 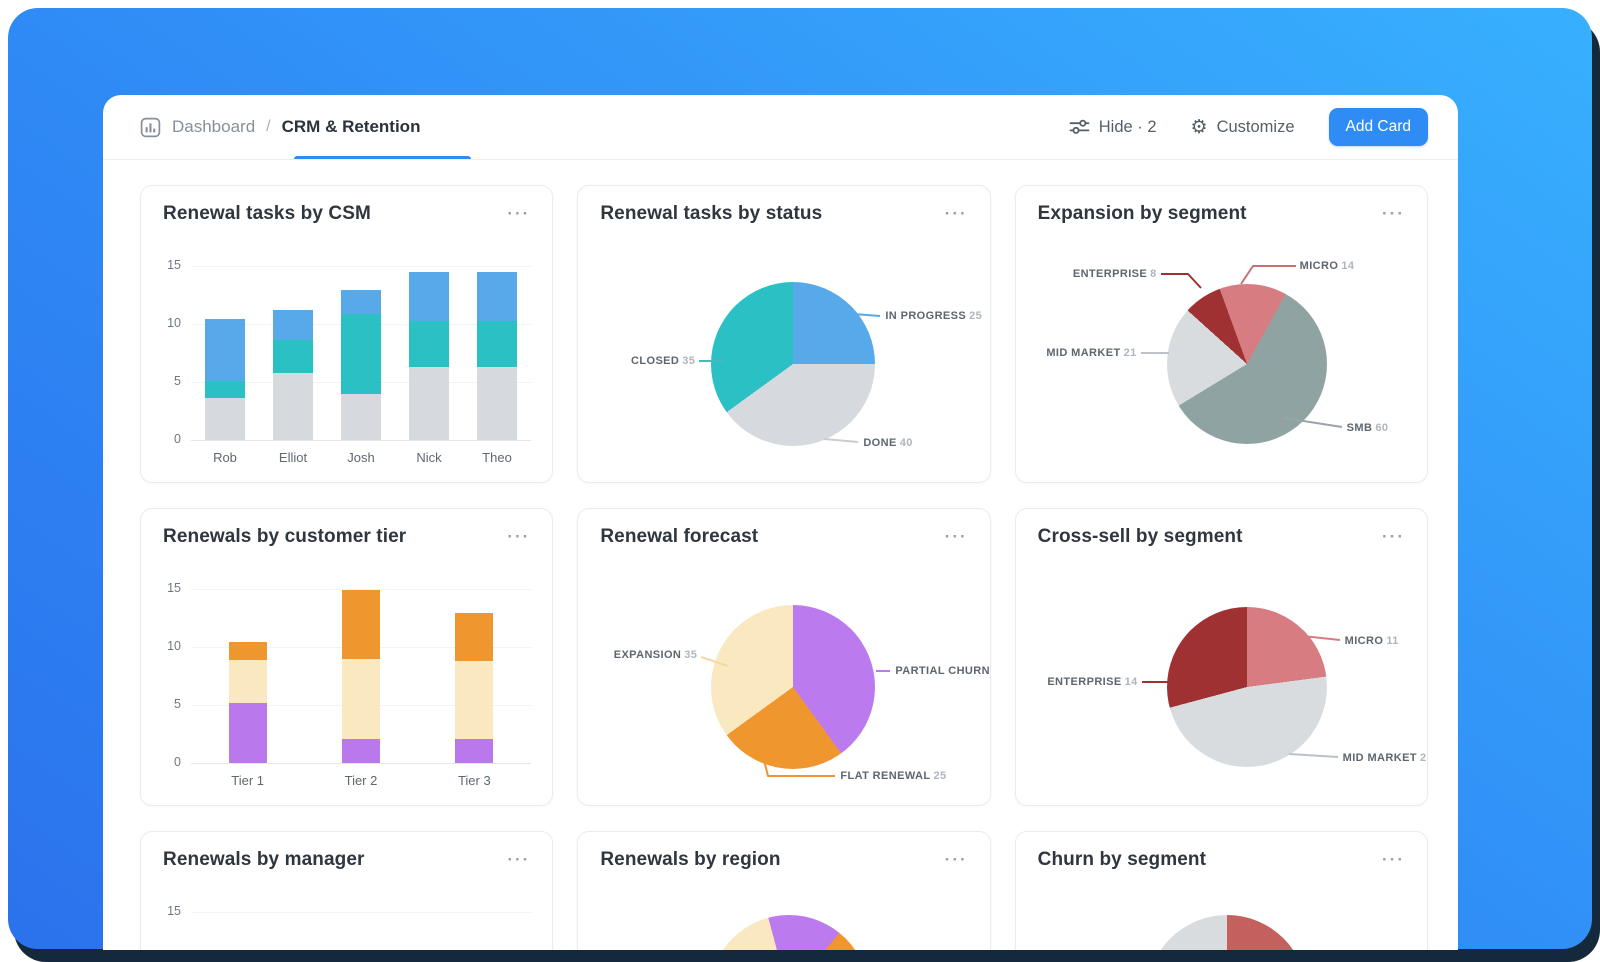 I want to click on customize-button: ⚙ Customize, so click(x=1243, y=127).